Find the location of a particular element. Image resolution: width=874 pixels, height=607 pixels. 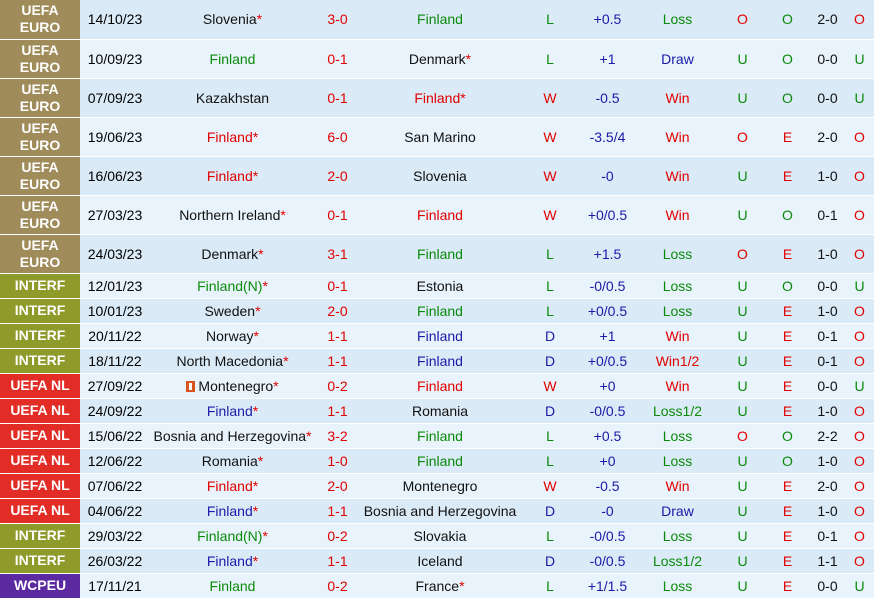

score-cell: 0-2 is located at coordinates (337, 585).